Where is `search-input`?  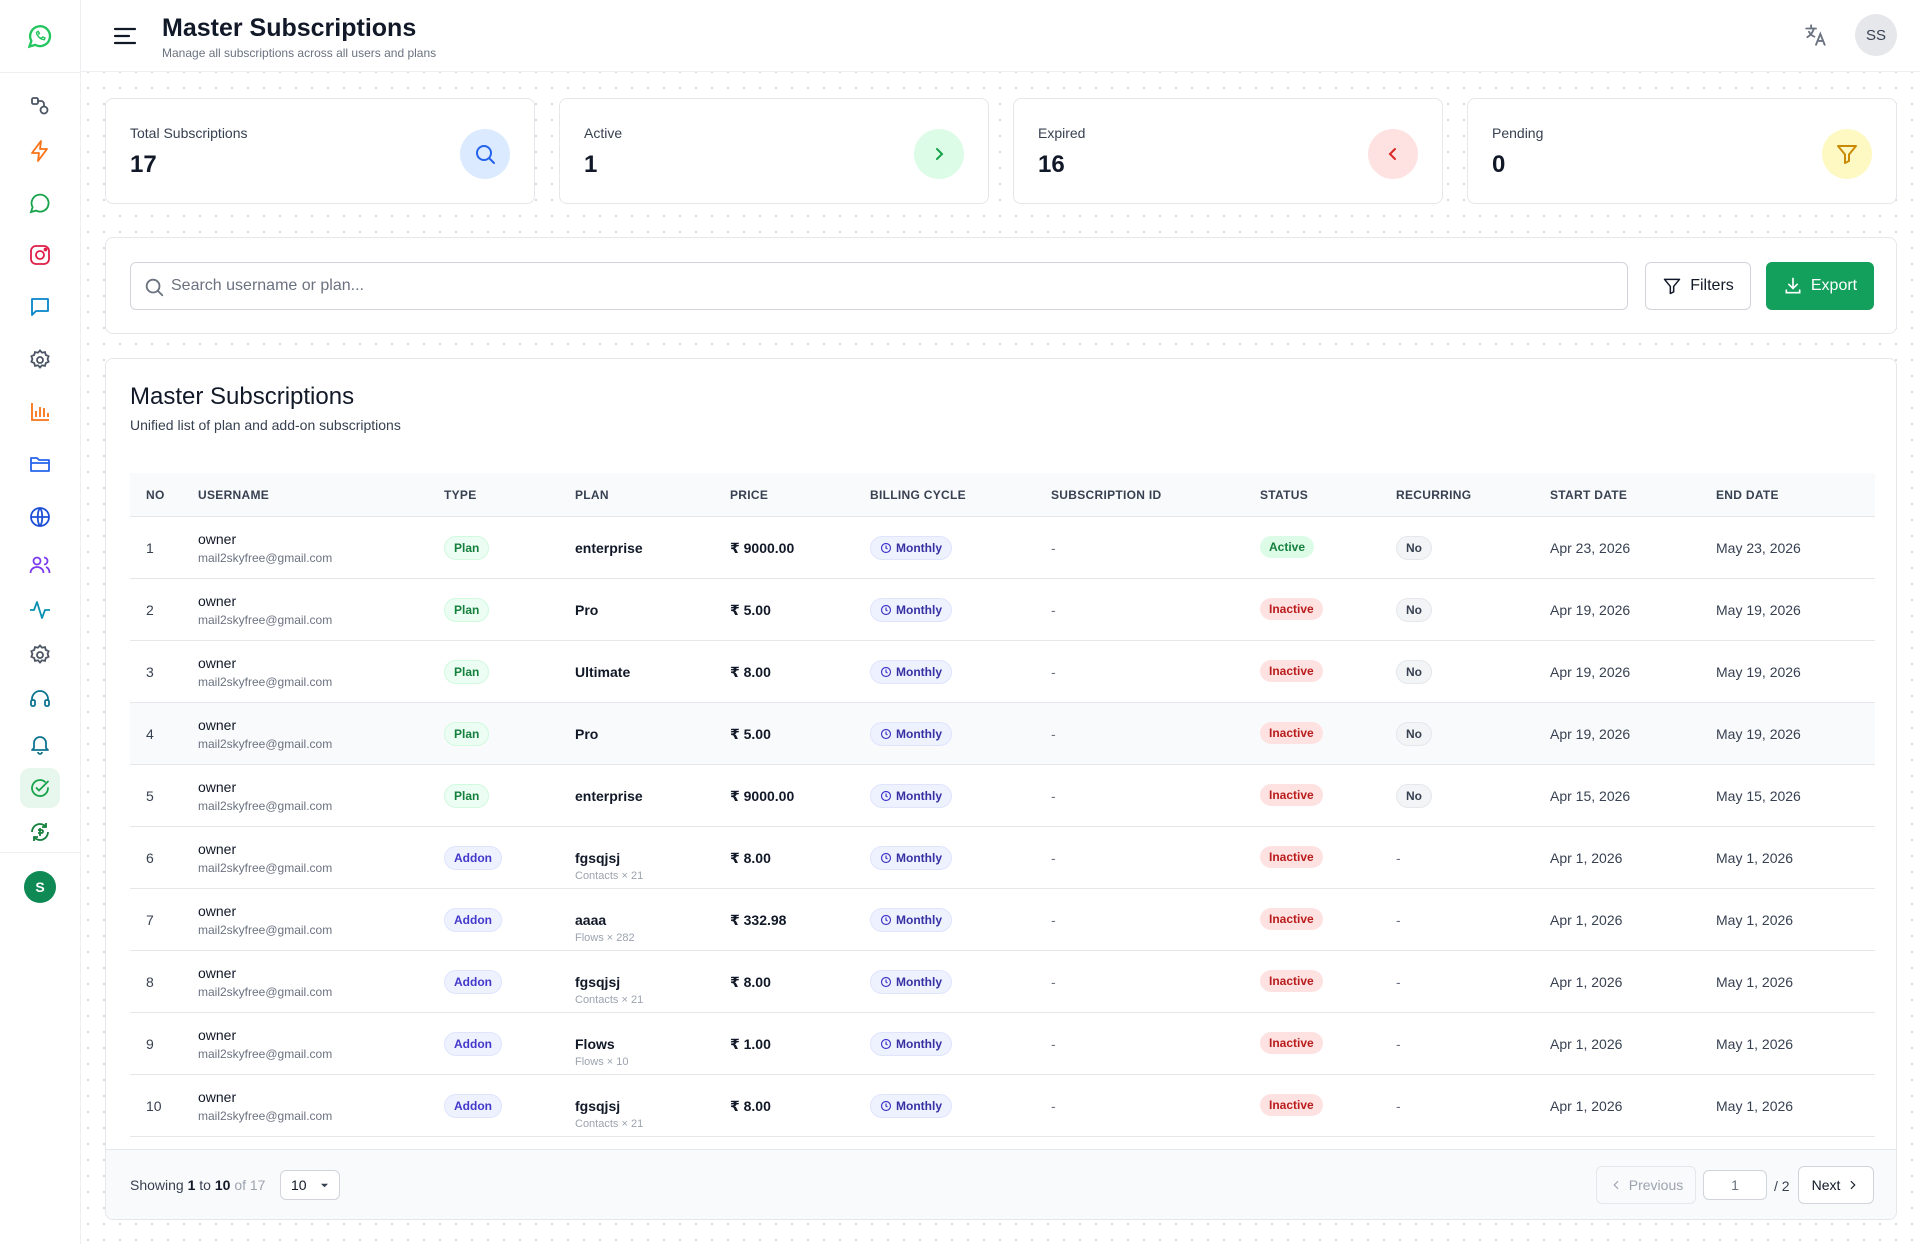
search-input is located at coordinates (891, 286).